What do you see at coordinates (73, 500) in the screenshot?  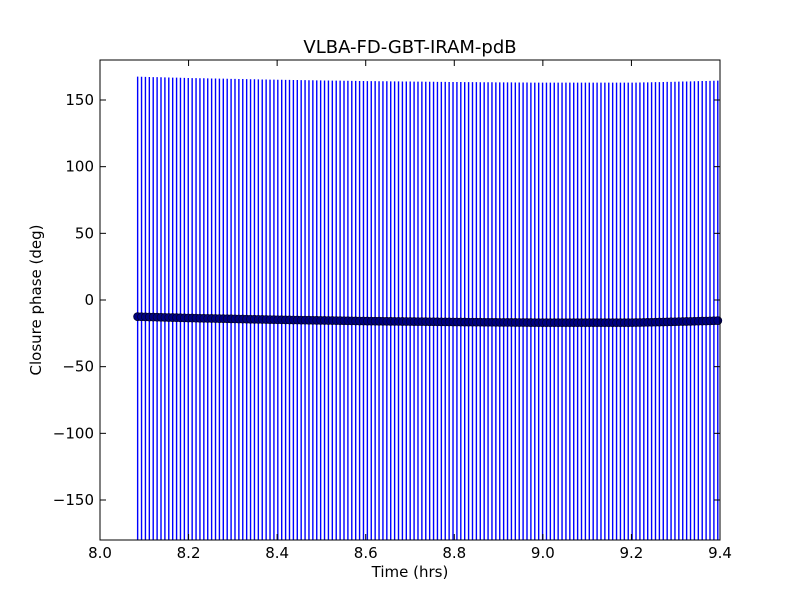 I see `y-tick-label: −150` at bounding box center [73, 500].